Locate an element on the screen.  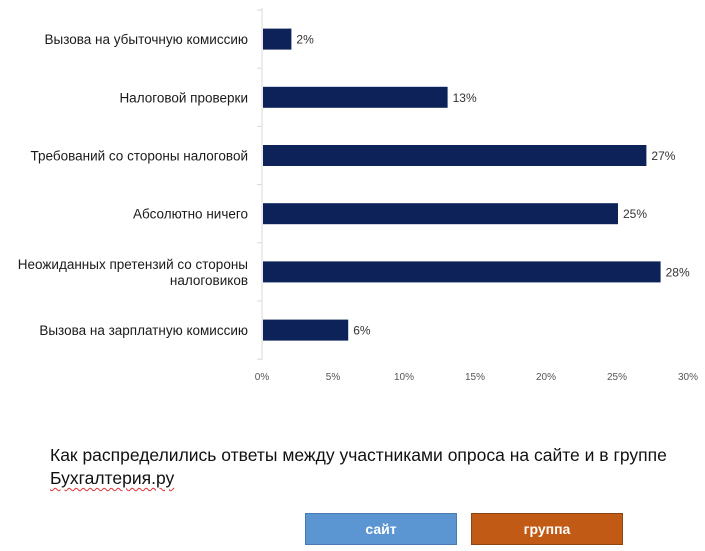
bar-value-label: 27% is located at coordinates (663, 156).